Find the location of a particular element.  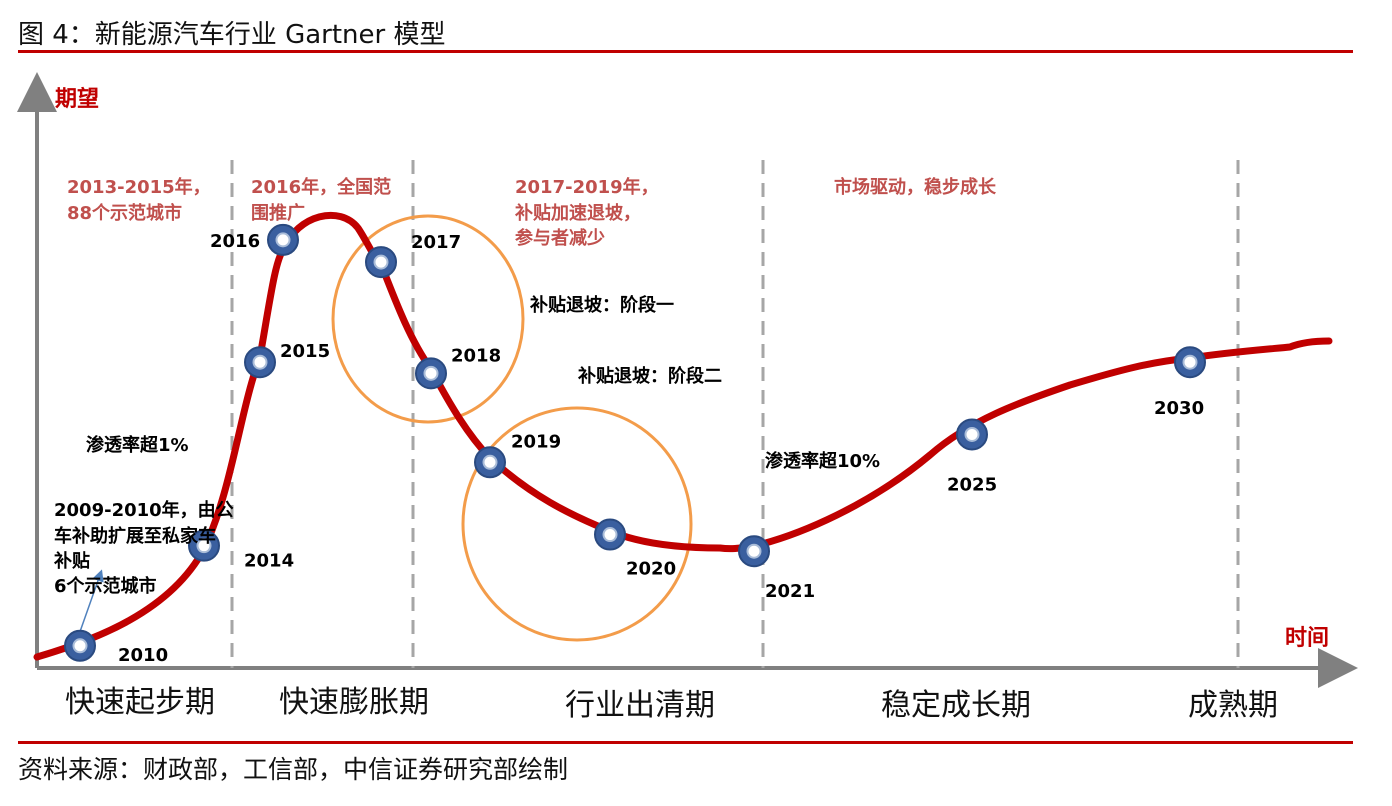

year-label: 2021 is located at coordinates (790, 591).